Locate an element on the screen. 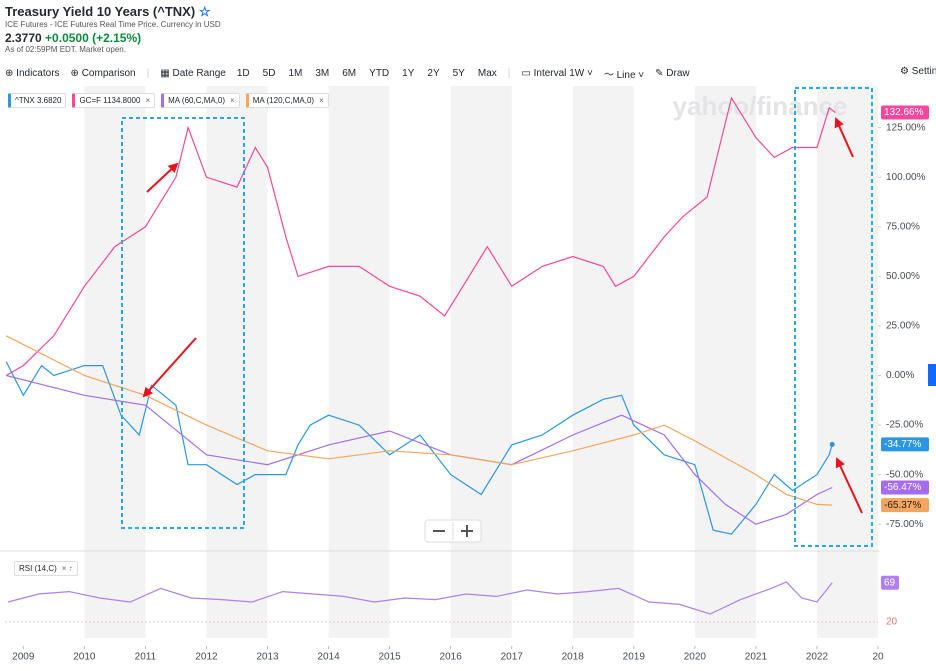 The width and height of the screenshot is (936, 671). x-tick-label: 20 is located at coordinates (878, 657).